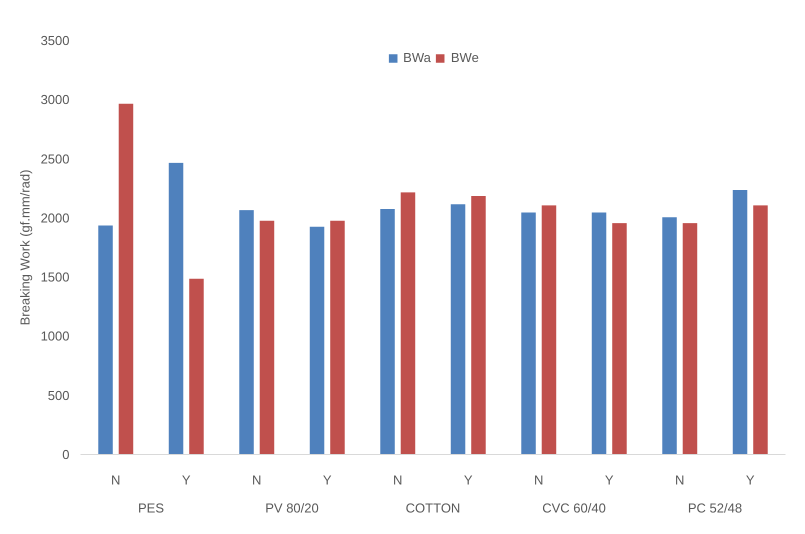 The height and width of the screenshot is (534, 805). What do you see at coordinates (66, 454) in the screenshot?
I see `y-tick-label: 0` at bounding box center [66, 454].